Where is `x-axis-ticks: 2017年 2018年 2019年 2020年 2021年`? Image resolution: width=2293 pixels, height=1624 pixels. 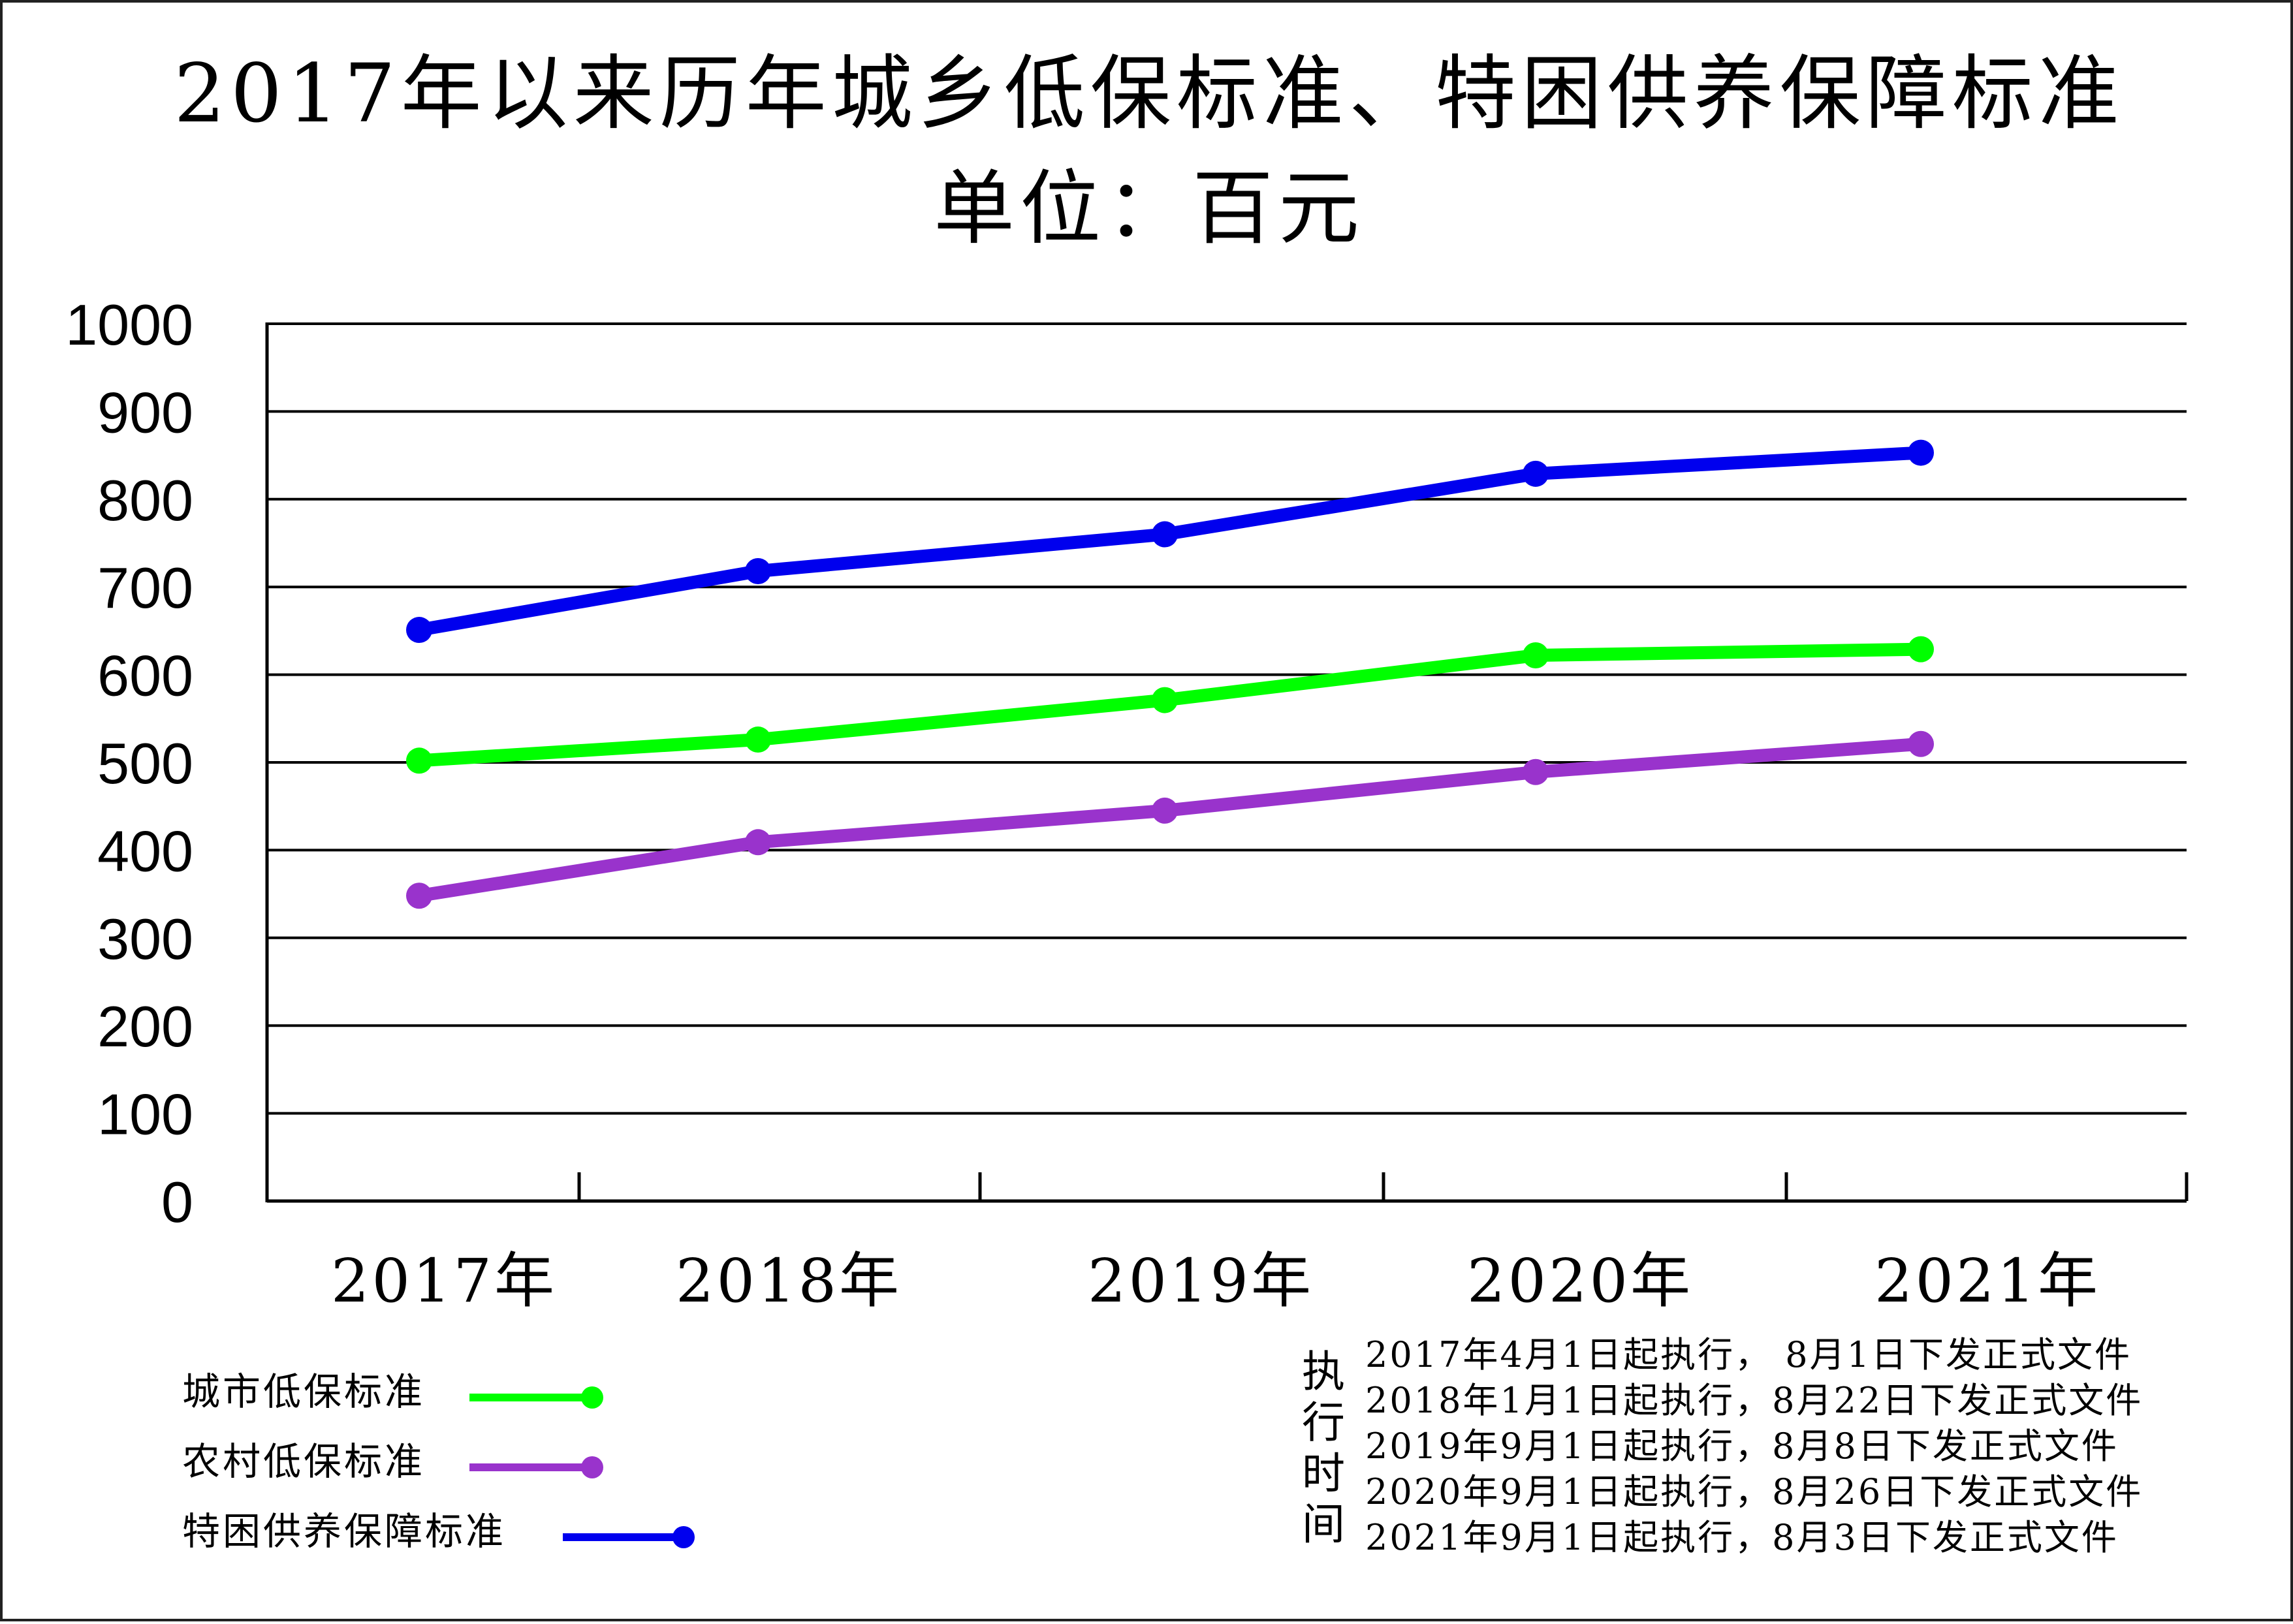 x-axis-ticks: 2017年 2018年 2019年 2020年 2021年 is located at coordinates (1215, 1281).